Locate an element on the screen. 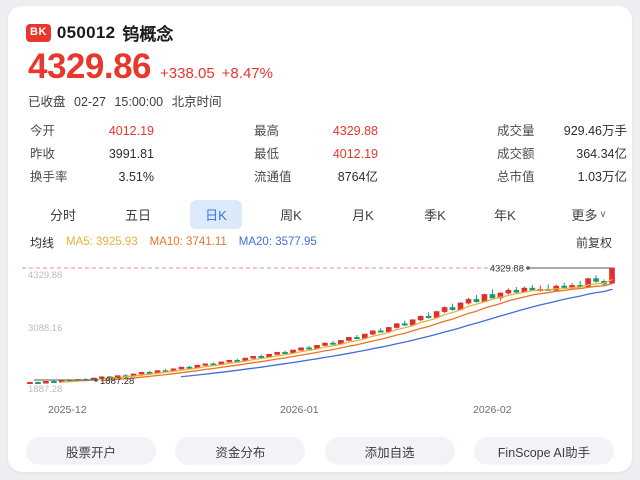 This screenshot has height=480, width=640. stats-cell: 成交额 364.34亿 is located at coordinates (562, 152).